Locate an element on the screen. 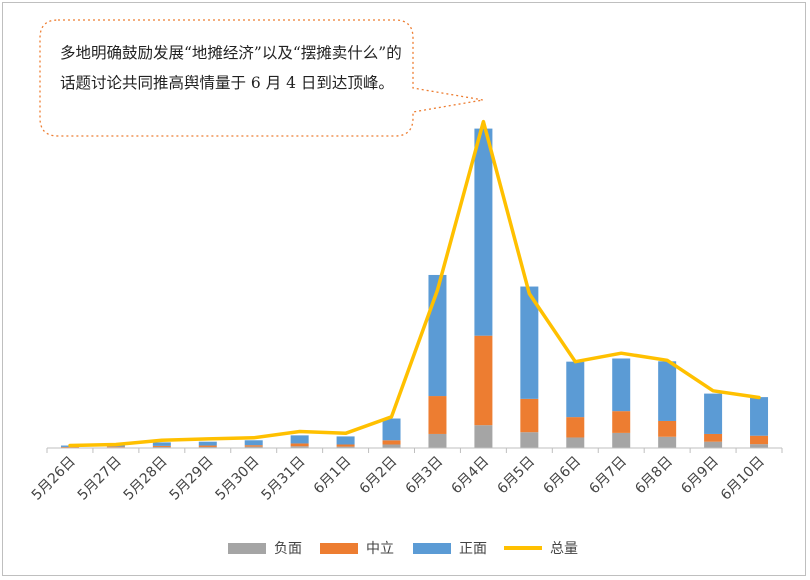  bar-中立-2 is located at coordinates (161, 446).